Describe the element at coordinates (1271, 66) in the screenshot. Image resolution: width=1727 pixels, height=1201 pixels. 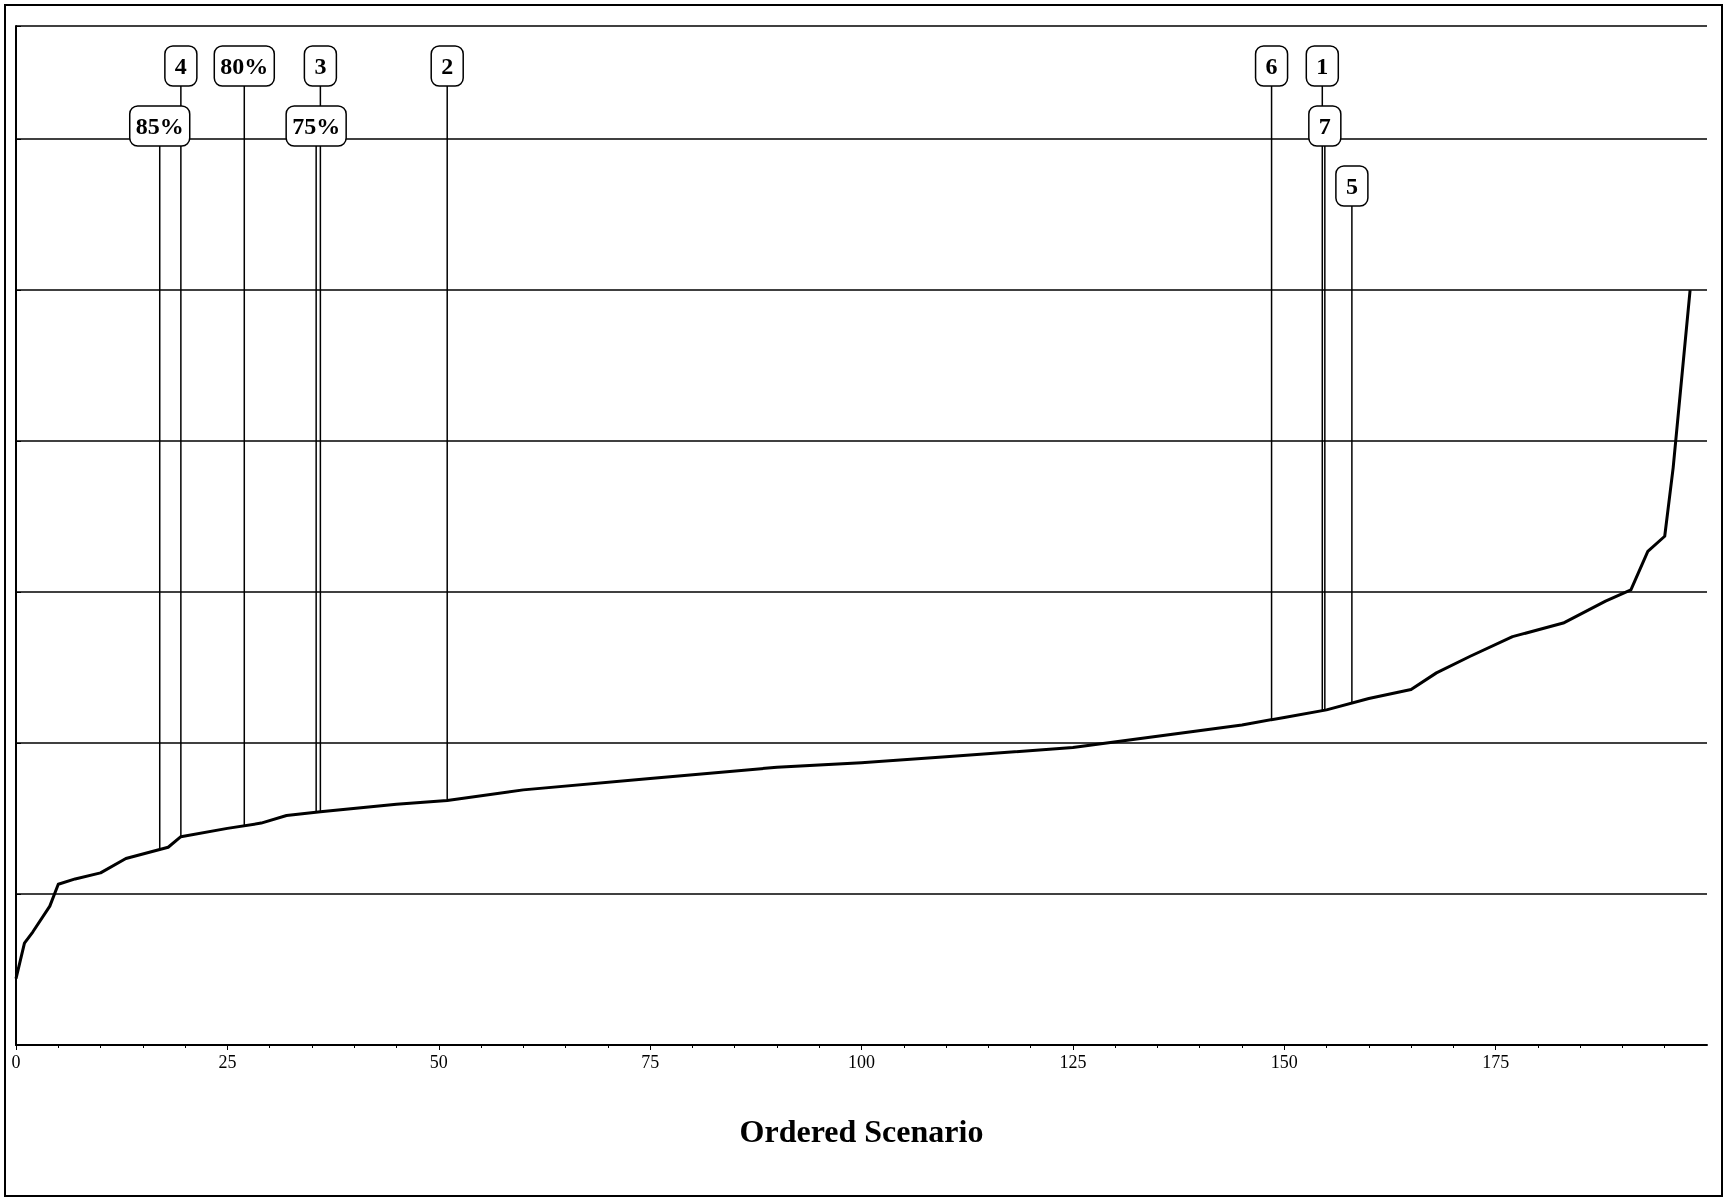
I see `annotation: 6` at that location.